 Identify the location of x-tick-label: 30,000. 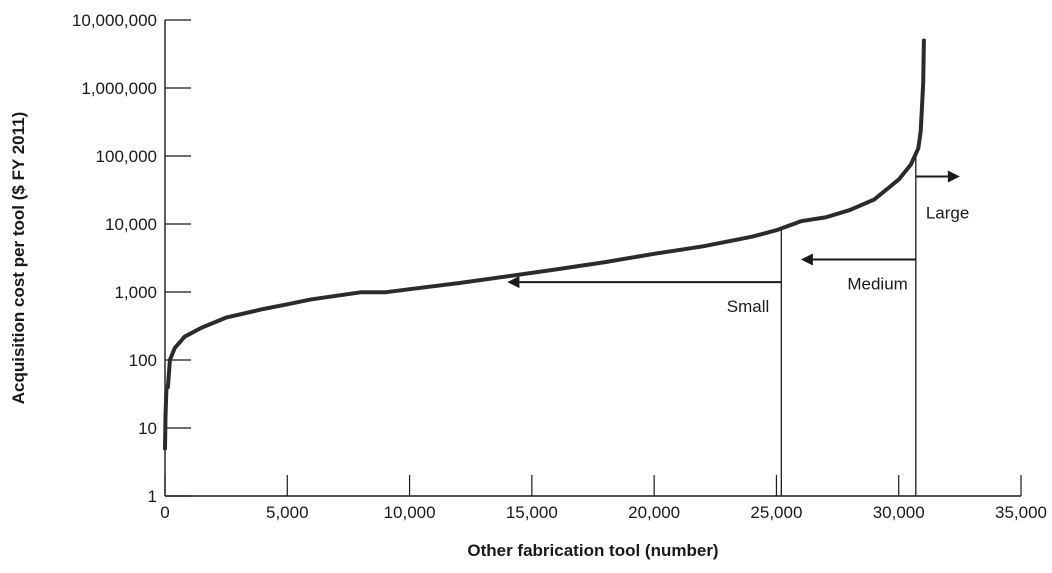
(899, 512).